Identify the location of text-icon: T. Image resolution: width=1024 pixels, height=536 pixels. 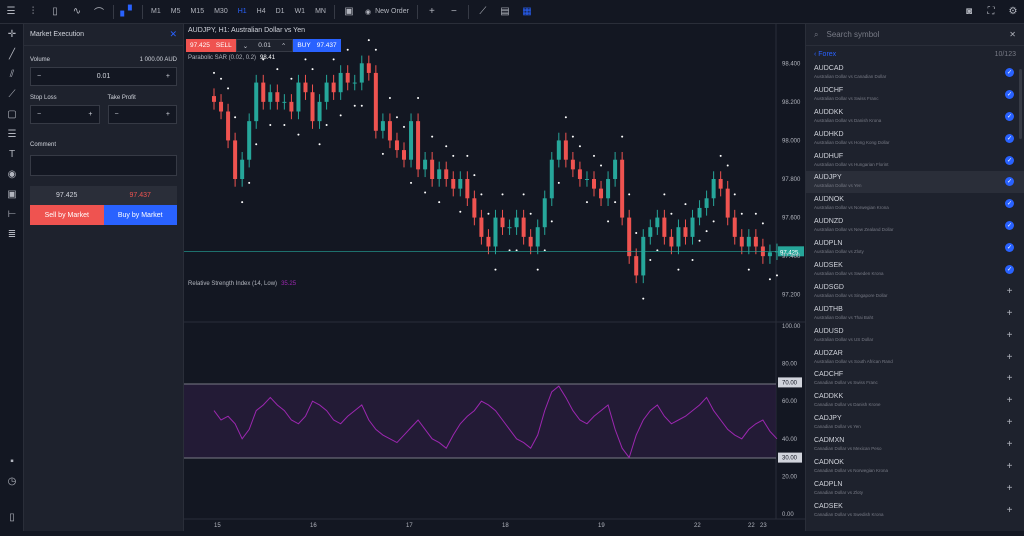
(12, 154).